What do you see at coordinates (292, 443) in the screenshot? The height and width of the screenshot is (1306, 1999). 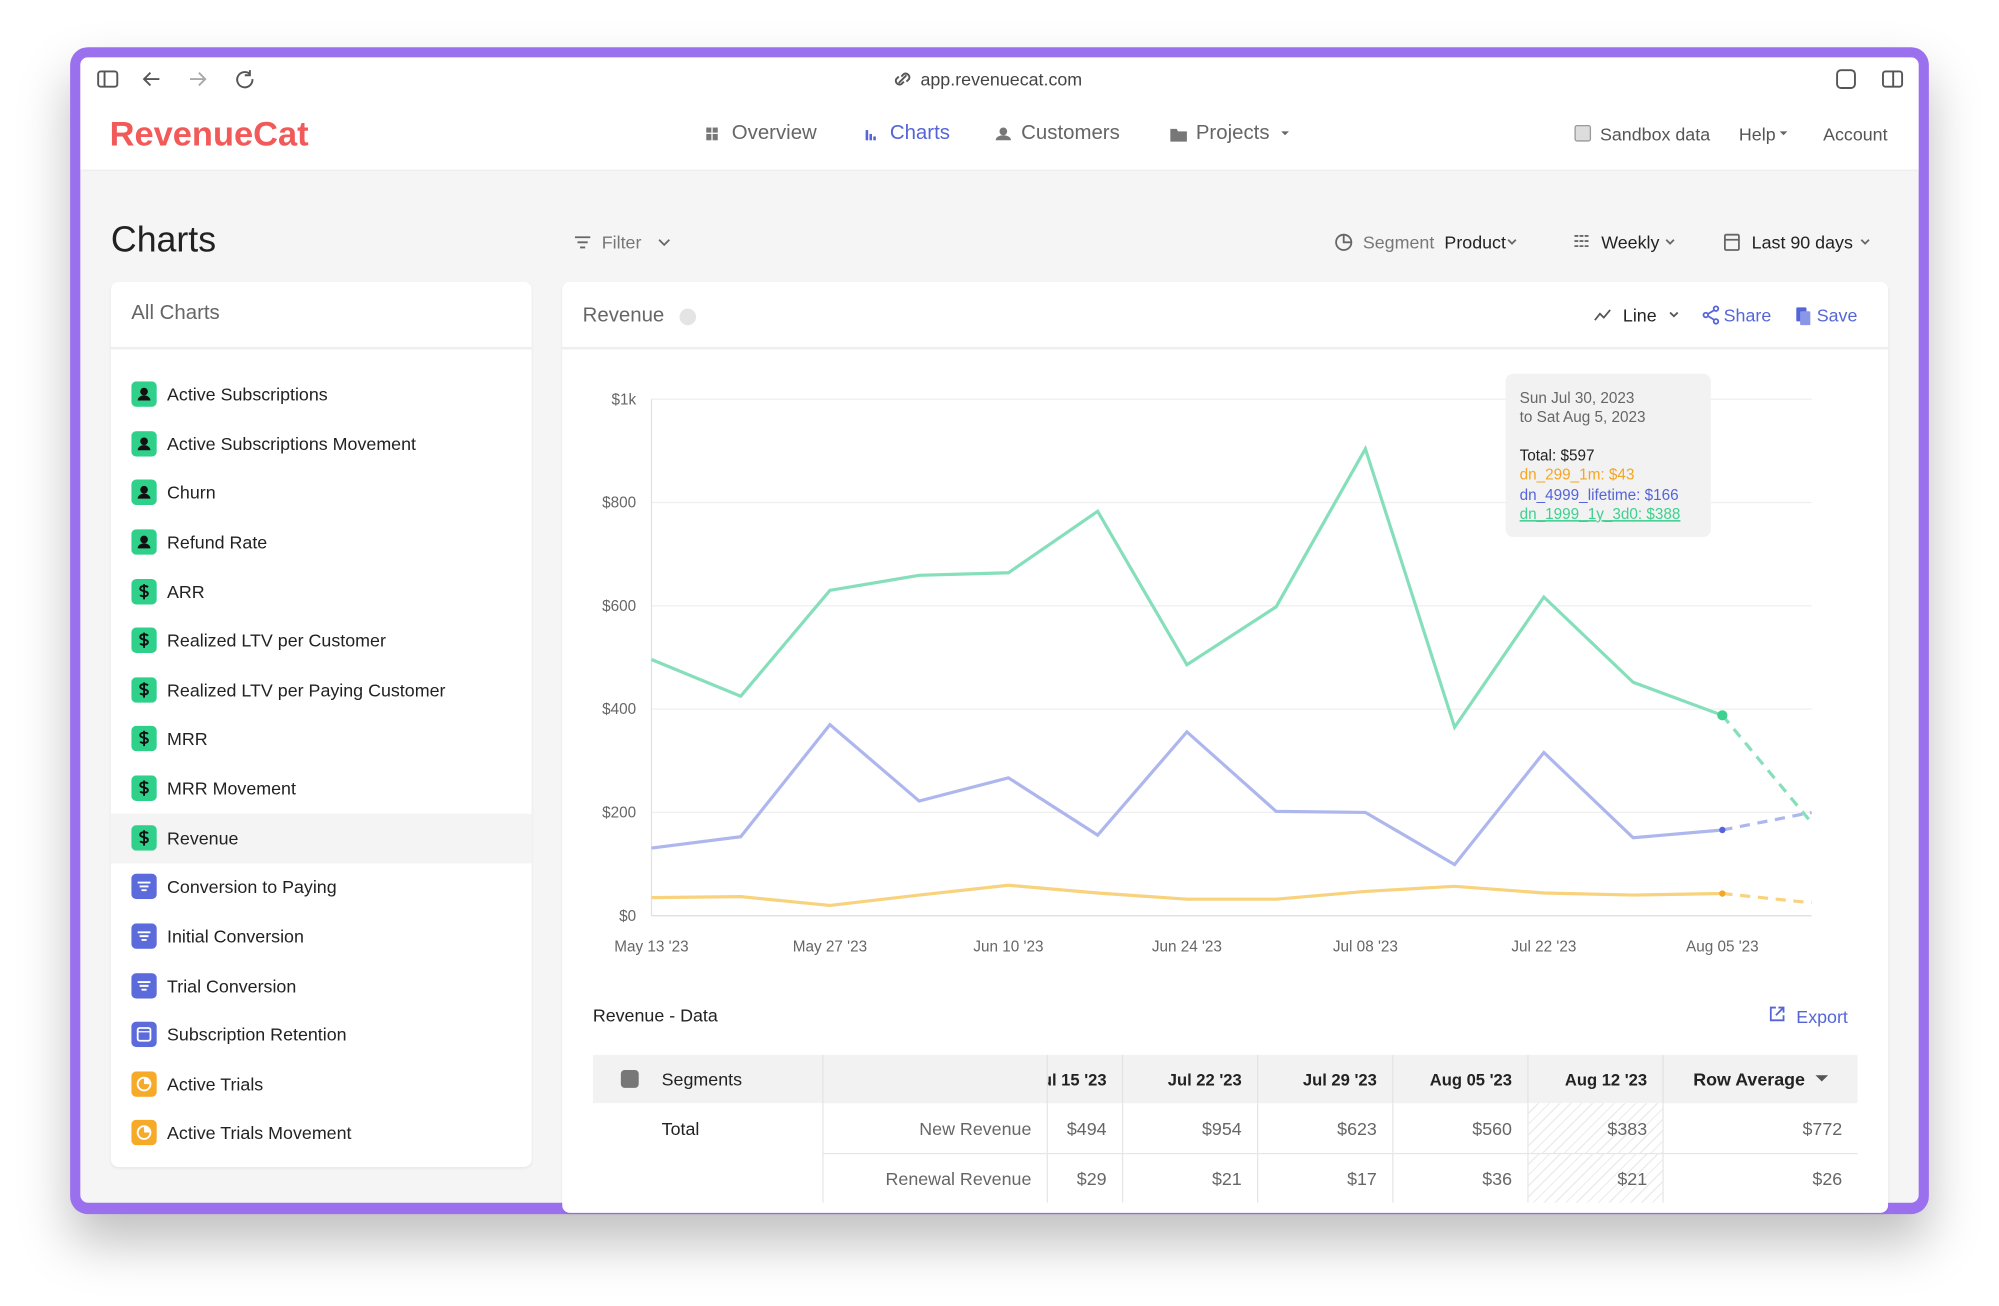 I see `chart-link: Active Subscriptions Movement` at bounding box center [292, 443].